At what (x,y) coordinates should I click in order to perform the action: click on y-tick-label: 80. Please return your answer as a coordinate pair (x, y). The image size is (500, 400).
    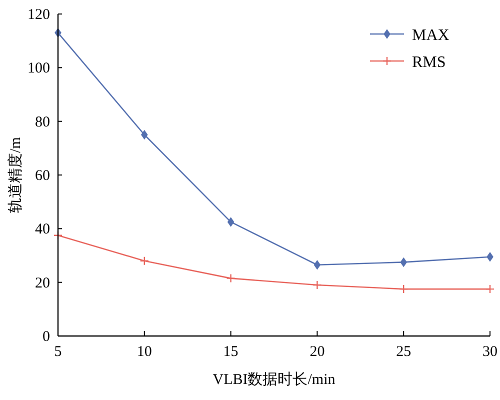
    Looking at the image, I should click on (42, 122).